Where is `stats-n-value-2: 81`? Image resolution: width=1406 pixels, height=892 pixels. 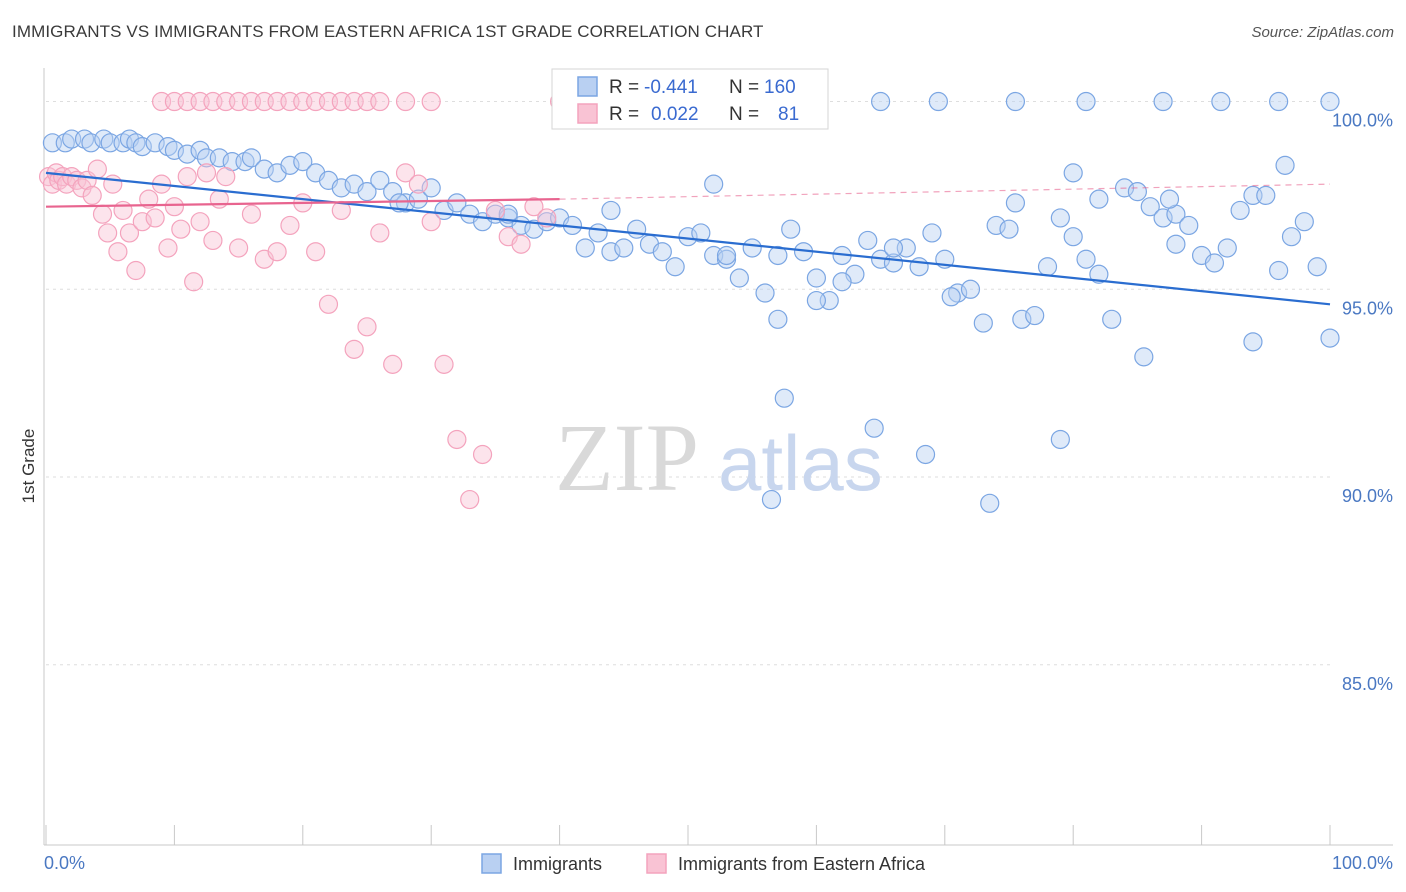
stats-n-value-2: 81 is located at coordinates (788, 114).